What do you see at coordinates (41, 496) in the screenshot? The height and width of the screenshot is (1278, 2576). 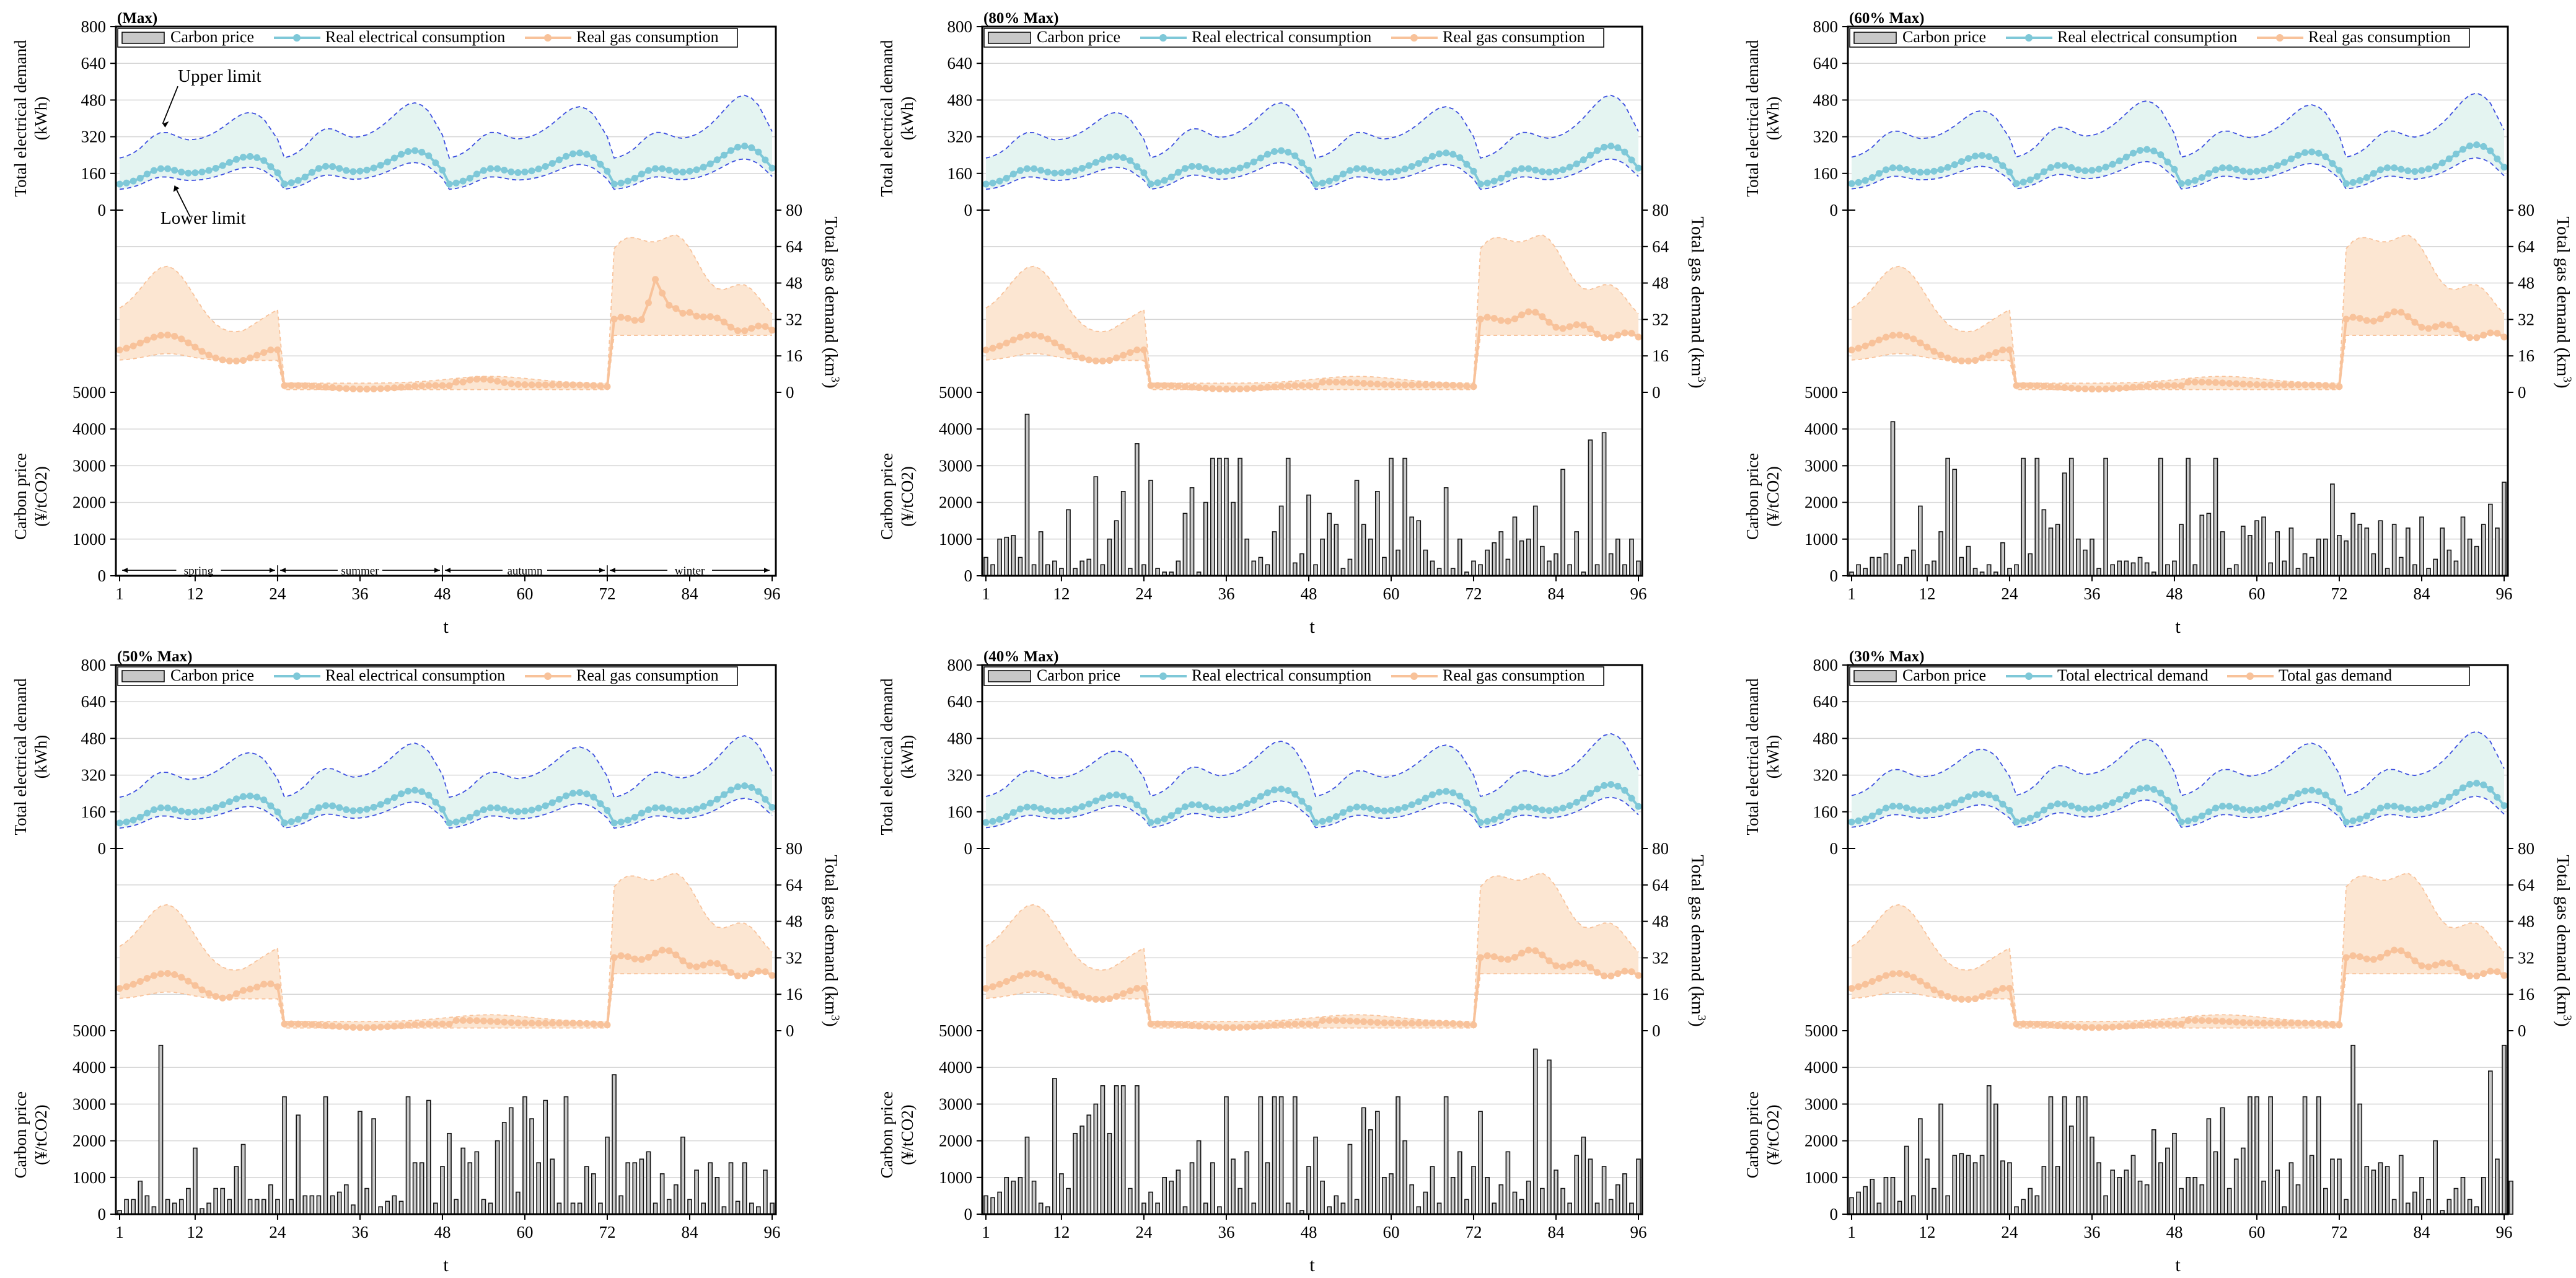 I see `carbon-axis-label-unit: (¥/tCO2)` at bounding box center [41, 496].